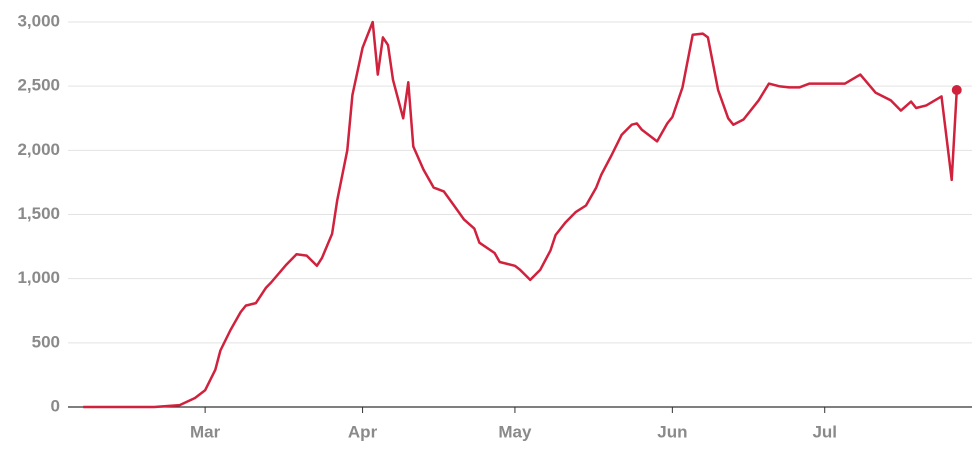 Image resolution: width=980 pixels, height=459 pixels. What do you see at coordinates (956, 90) in the screenshot?
I see `end-marker` at bounding box center [956, 90].